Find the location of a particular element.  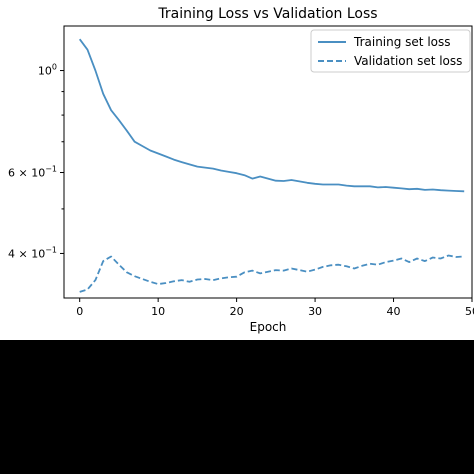

legend-label-training: Training set loss is located at coordinates (402, 42).